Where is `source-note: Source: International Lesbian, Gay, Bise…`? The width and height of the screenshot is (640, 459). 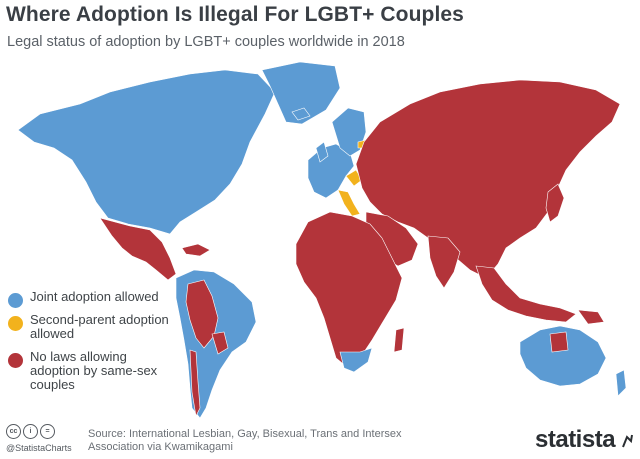
source-note: Source: International Lesbian, Gay, Bise… is located at coordinates (245, 440).